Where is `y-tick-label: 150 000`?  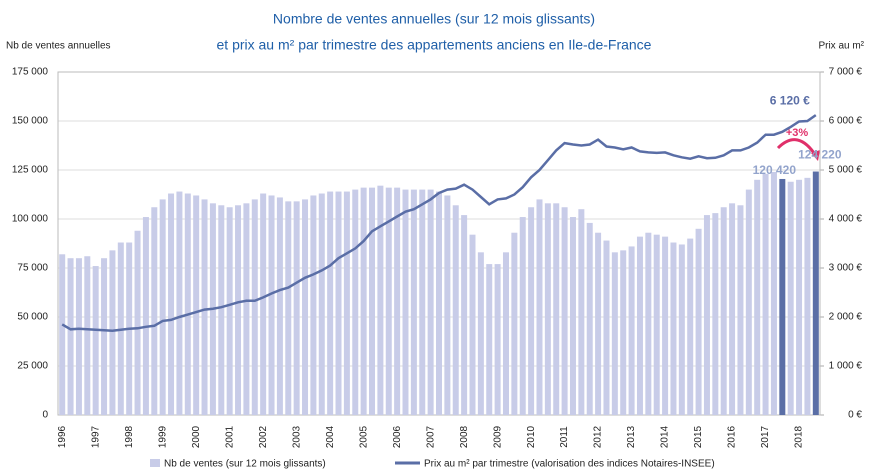 y-tick-label: 150 000 is located at coordinates (30, 121).